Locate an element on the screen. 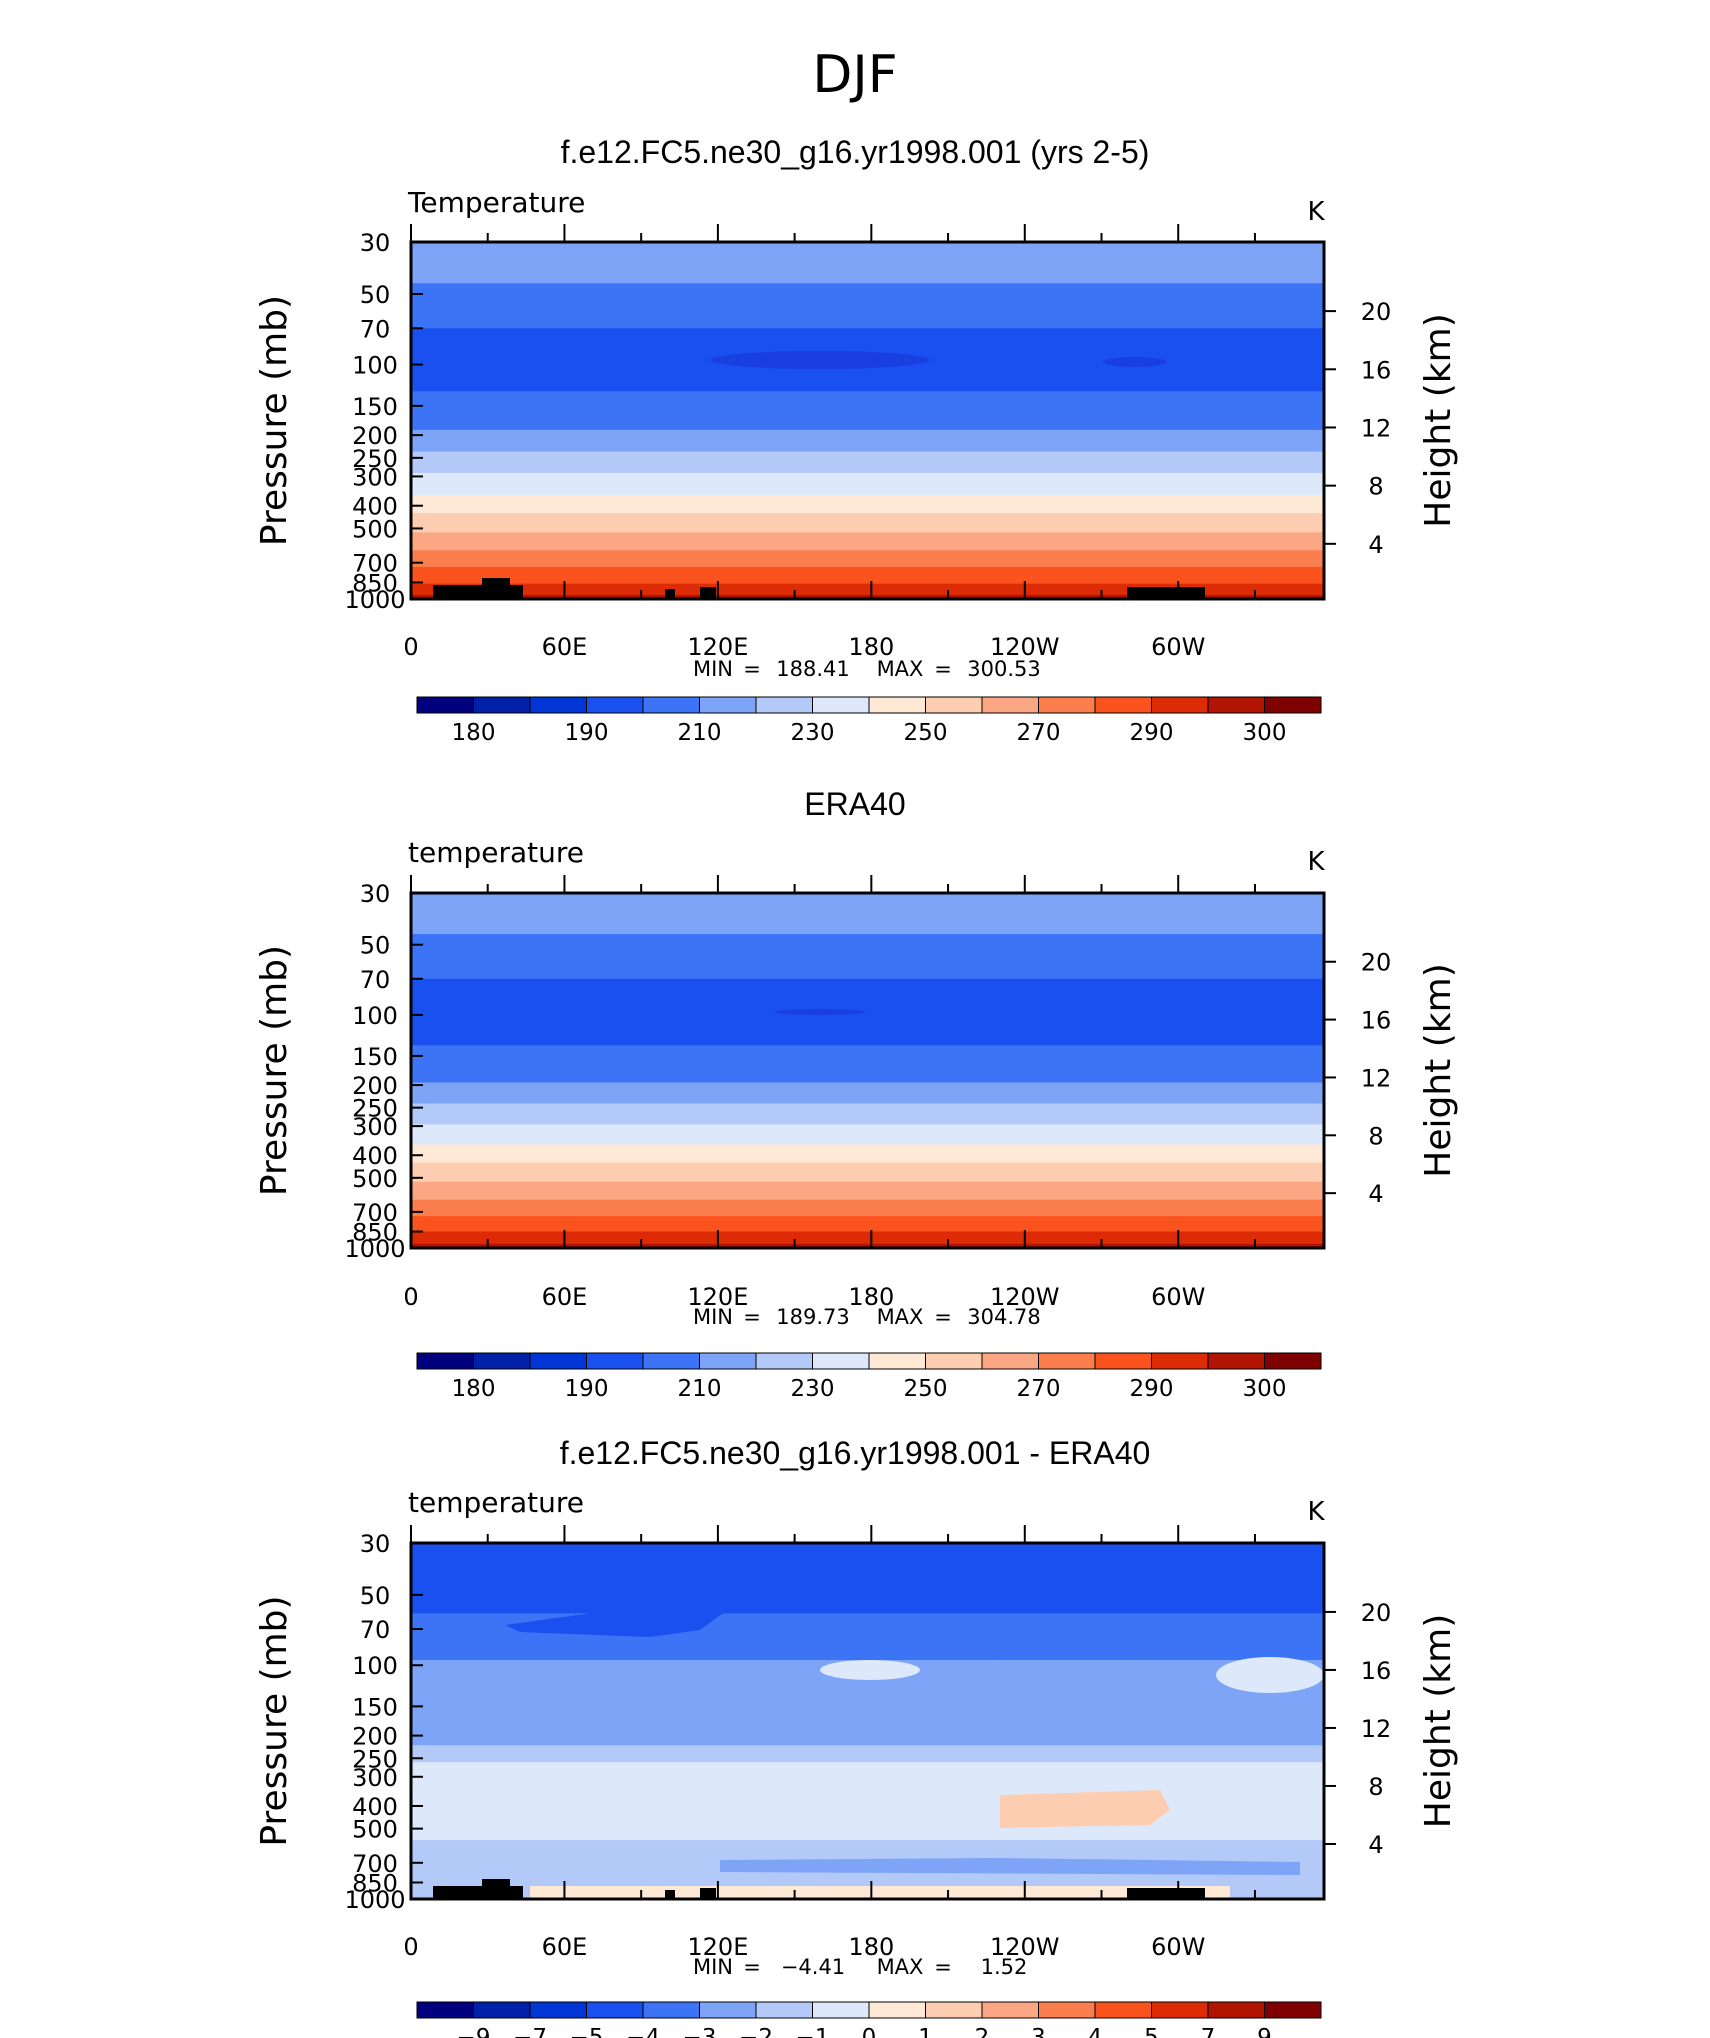  lon-tick-label: 120E is located at coordinates (717, 1947).